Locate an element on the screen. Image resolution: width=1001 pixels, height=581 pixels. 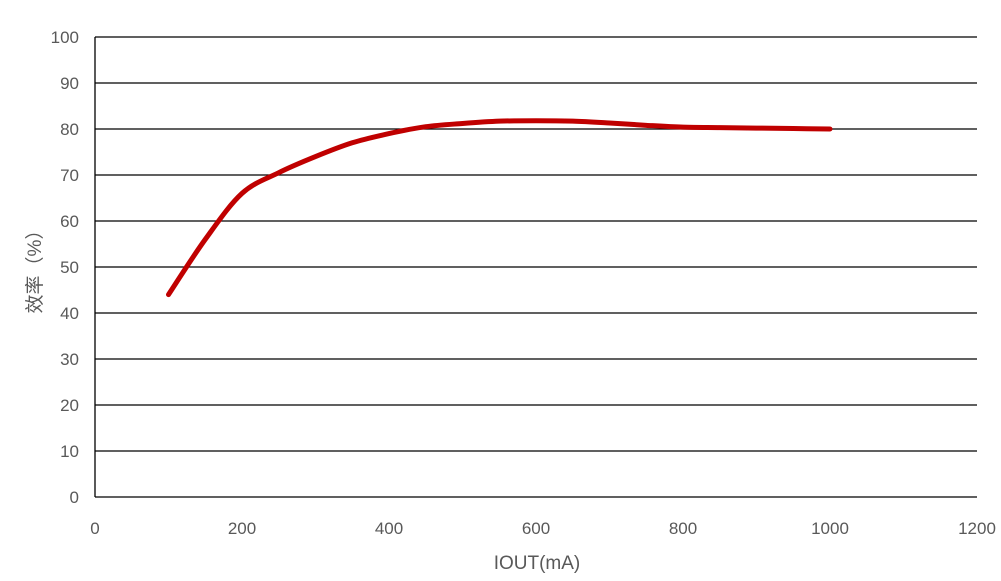
y-tick-label: 20 is located at coordinates (69, 405).